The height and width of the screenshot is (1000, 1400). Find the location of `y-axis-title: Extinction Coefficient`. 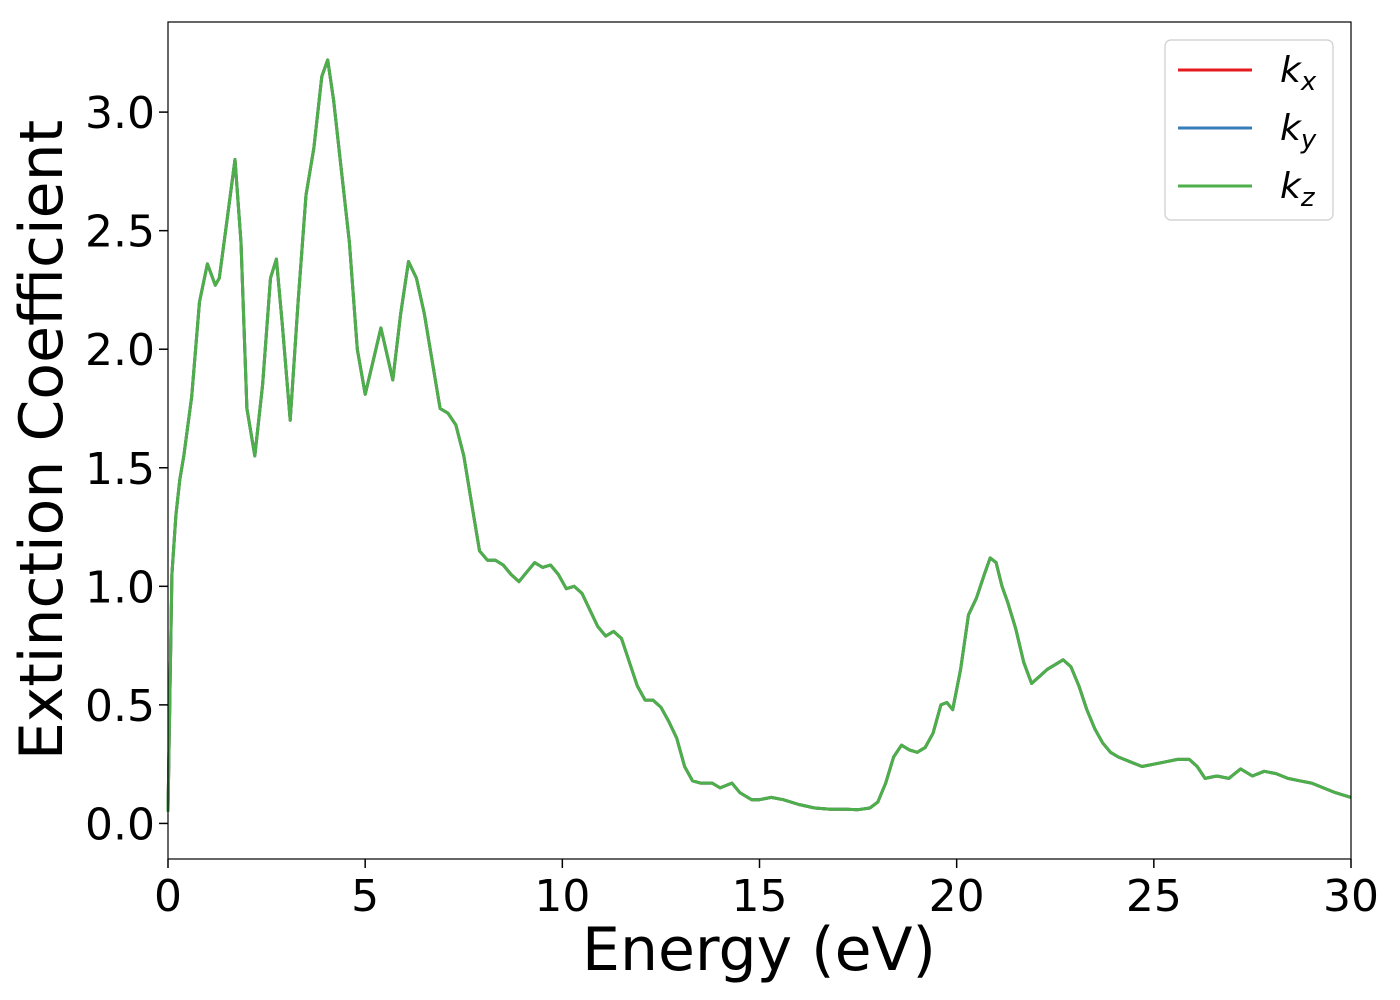

y-axis-title: Extinction Coefficient is located at coordinates (42, 440).